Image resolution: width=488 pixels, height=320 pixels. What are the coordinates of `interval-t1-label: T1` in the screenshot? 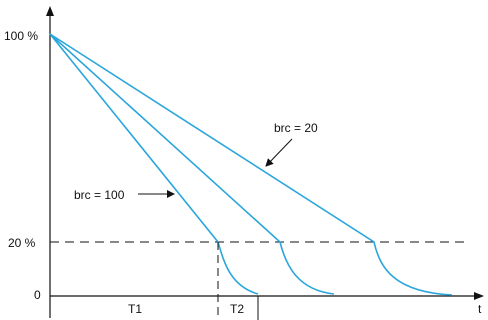 It's located at (135, 309).